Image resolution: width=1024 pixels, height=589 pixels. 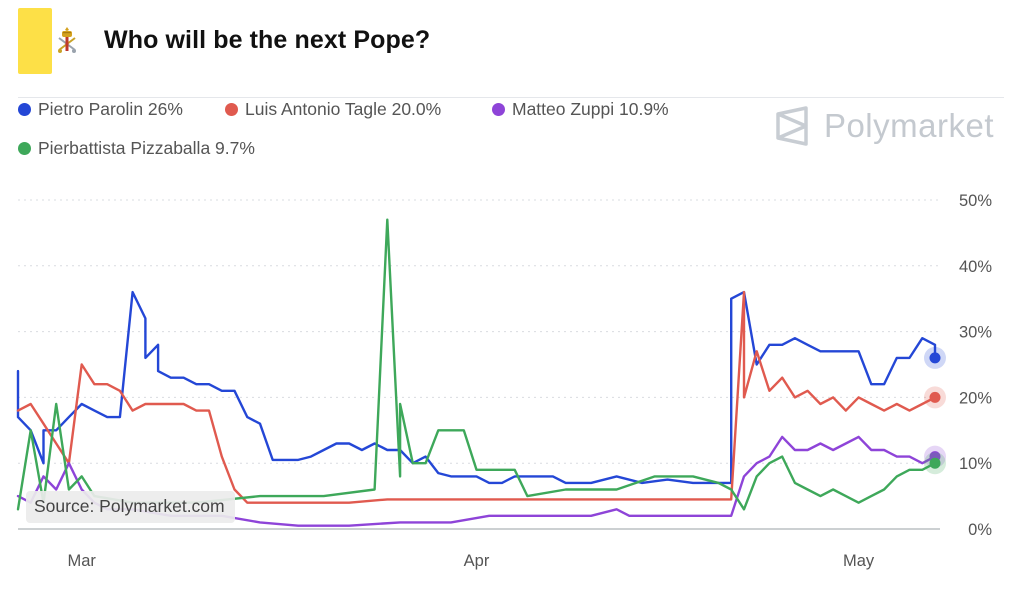 I want to click on papal-keys-icon, so click(x=67, y=40).